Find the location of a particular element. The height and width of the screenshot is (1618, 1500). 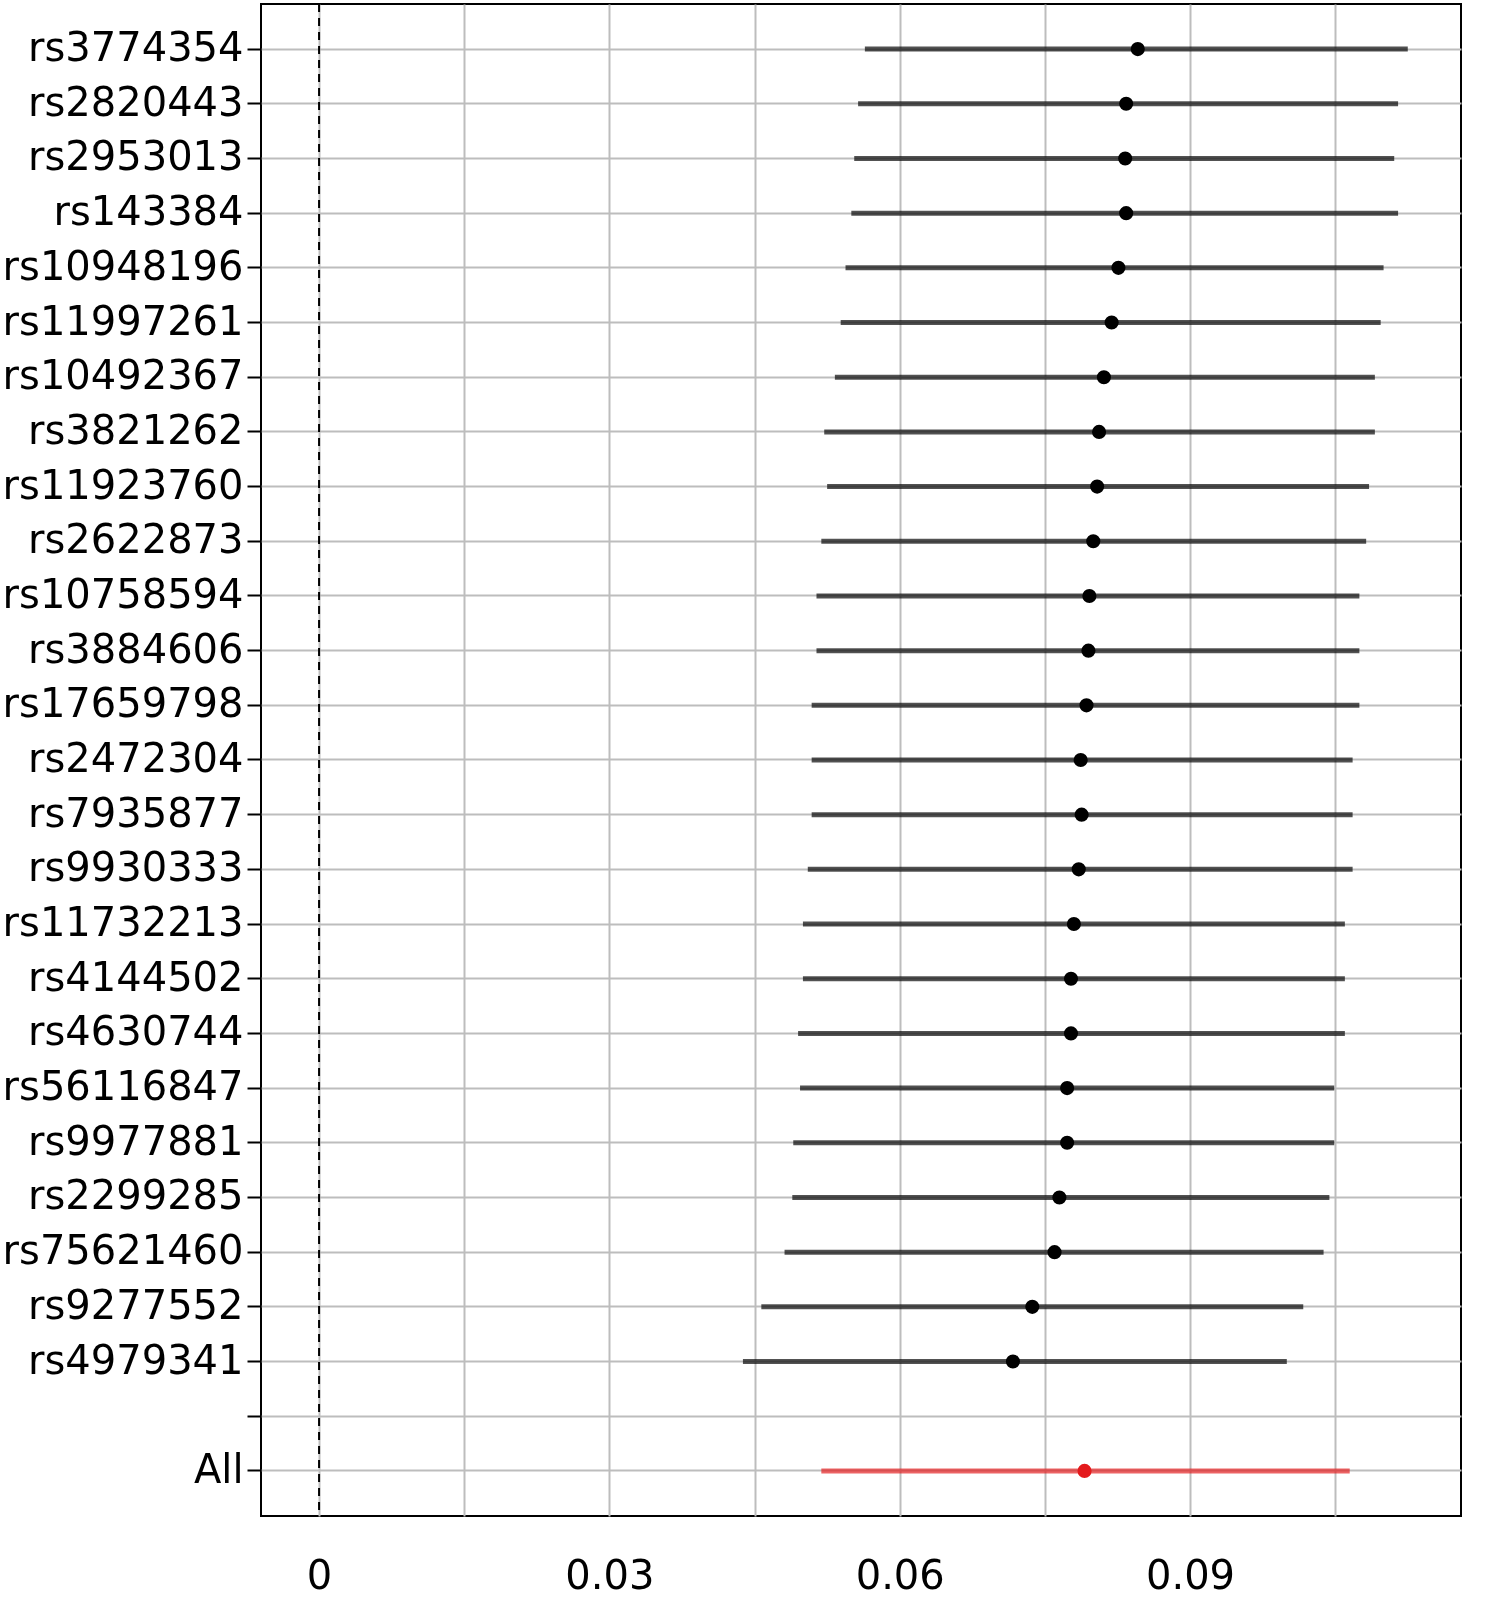

y-tick-label: rs11732213 is located at coordinates (123, 922).